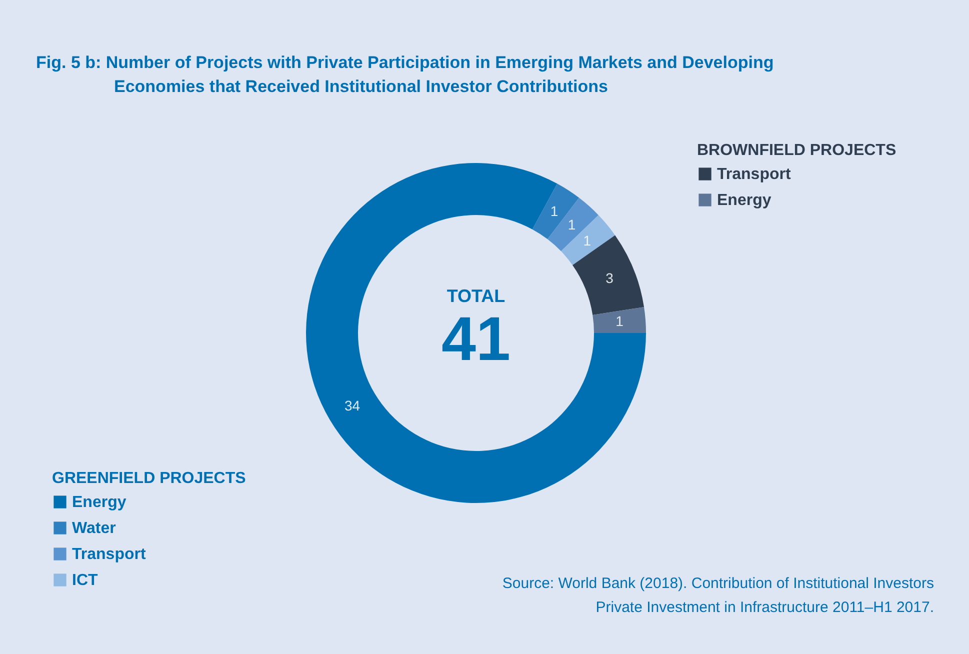 The height and width of the screenshot is (654, 969). What do you see at coordinates (352, 406) in the screenshot?
I see `data-label: 34` at bounding box center [352, 406].